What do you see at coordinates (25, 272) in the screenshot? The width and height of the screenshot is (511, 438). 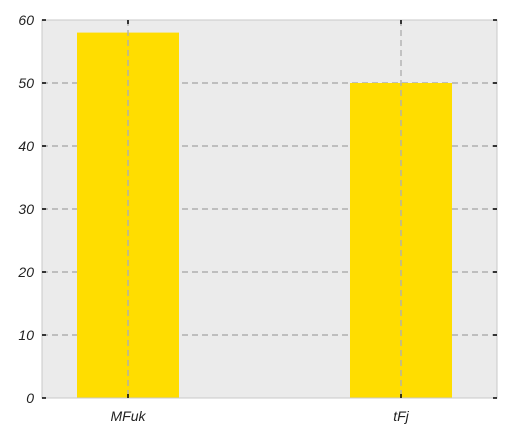 I see `y-tick-label: 20` at bounding box center [25, 272].